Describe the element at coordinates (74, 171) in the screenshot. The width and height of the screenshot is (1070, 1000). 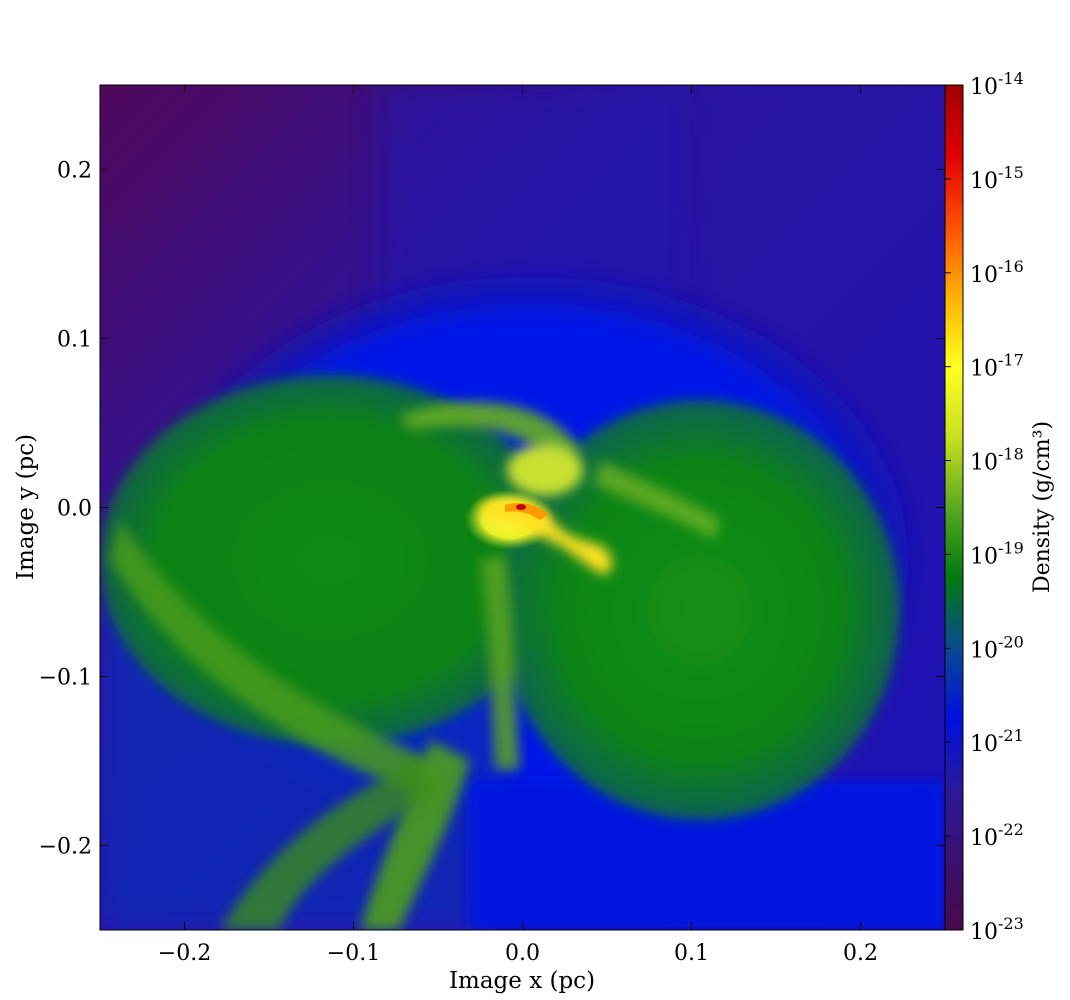
I see `y-tick-label: 0.2` at that location.